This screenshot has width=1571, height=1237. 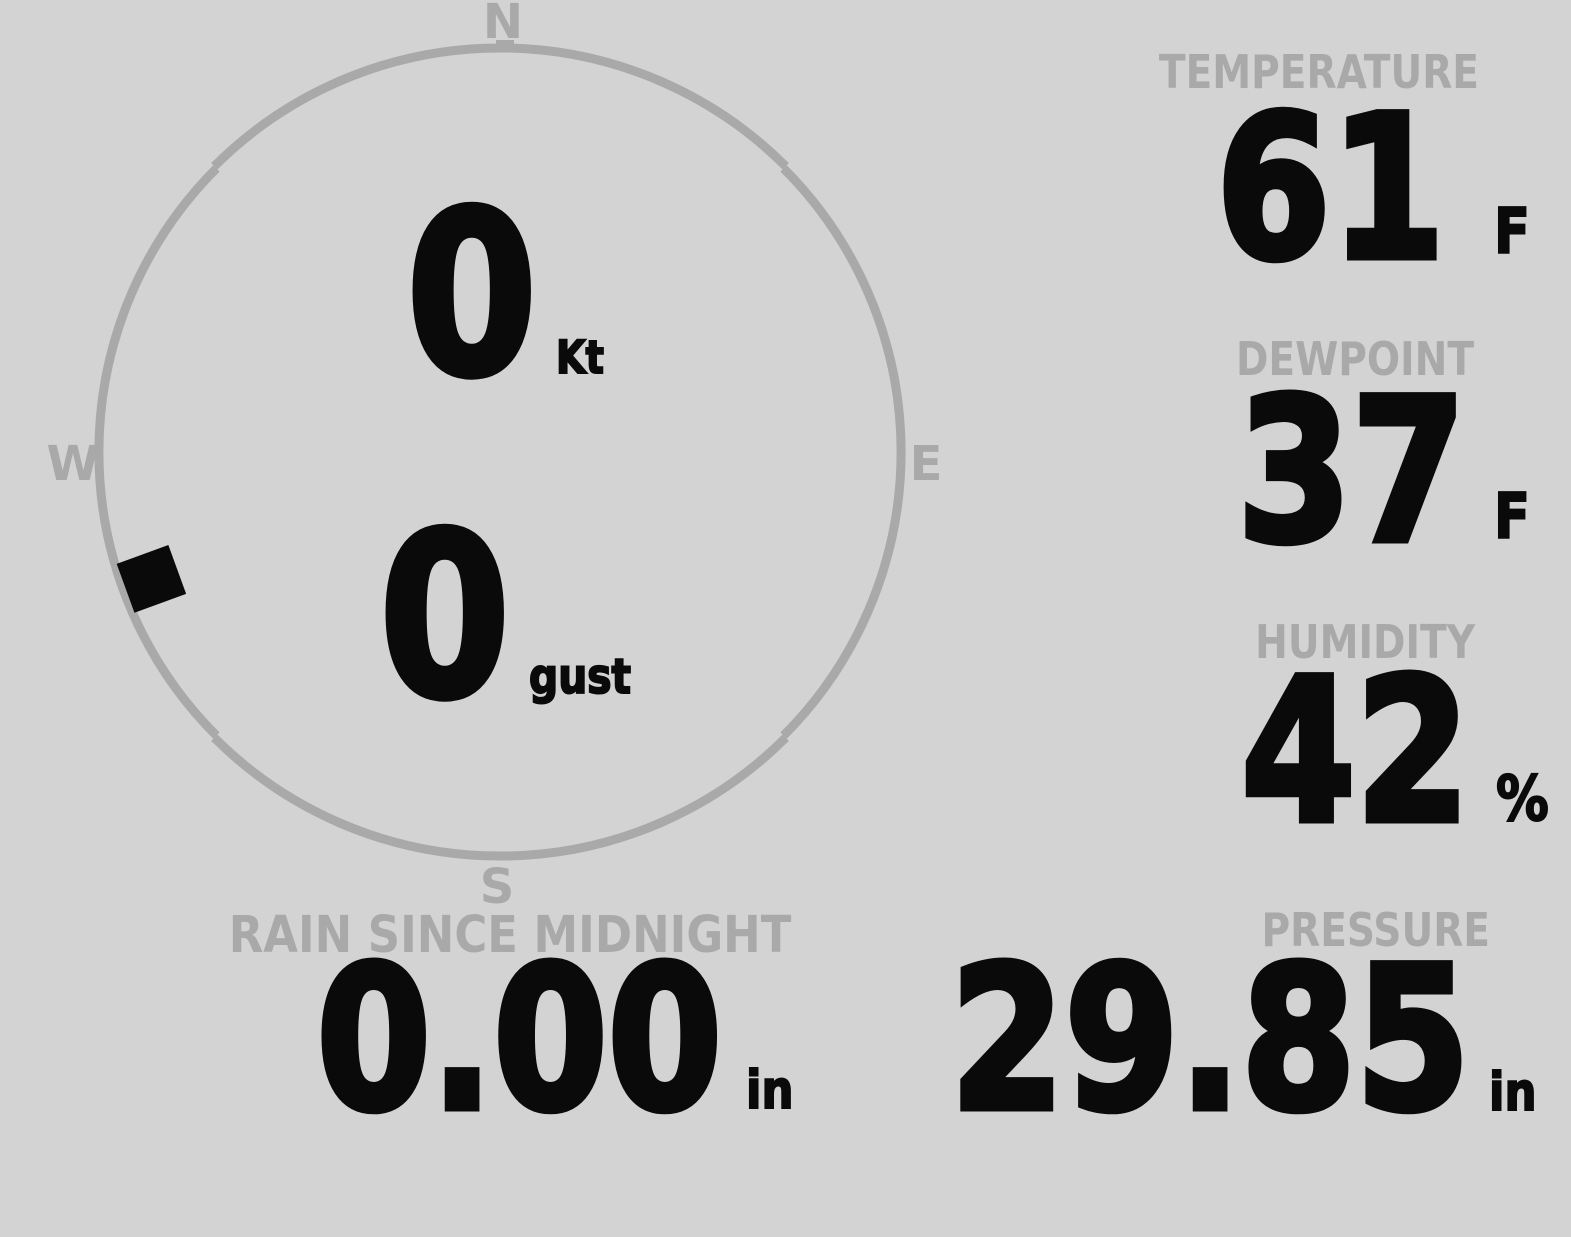 I want to click on pressure-label: PRESSURE, so click(x=1375, y=931).